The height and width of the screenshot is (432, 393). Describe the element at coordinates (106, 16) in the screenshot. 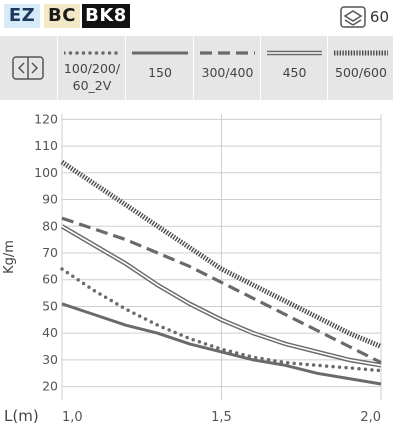

I see `badge-bk8: BK8` at that location.